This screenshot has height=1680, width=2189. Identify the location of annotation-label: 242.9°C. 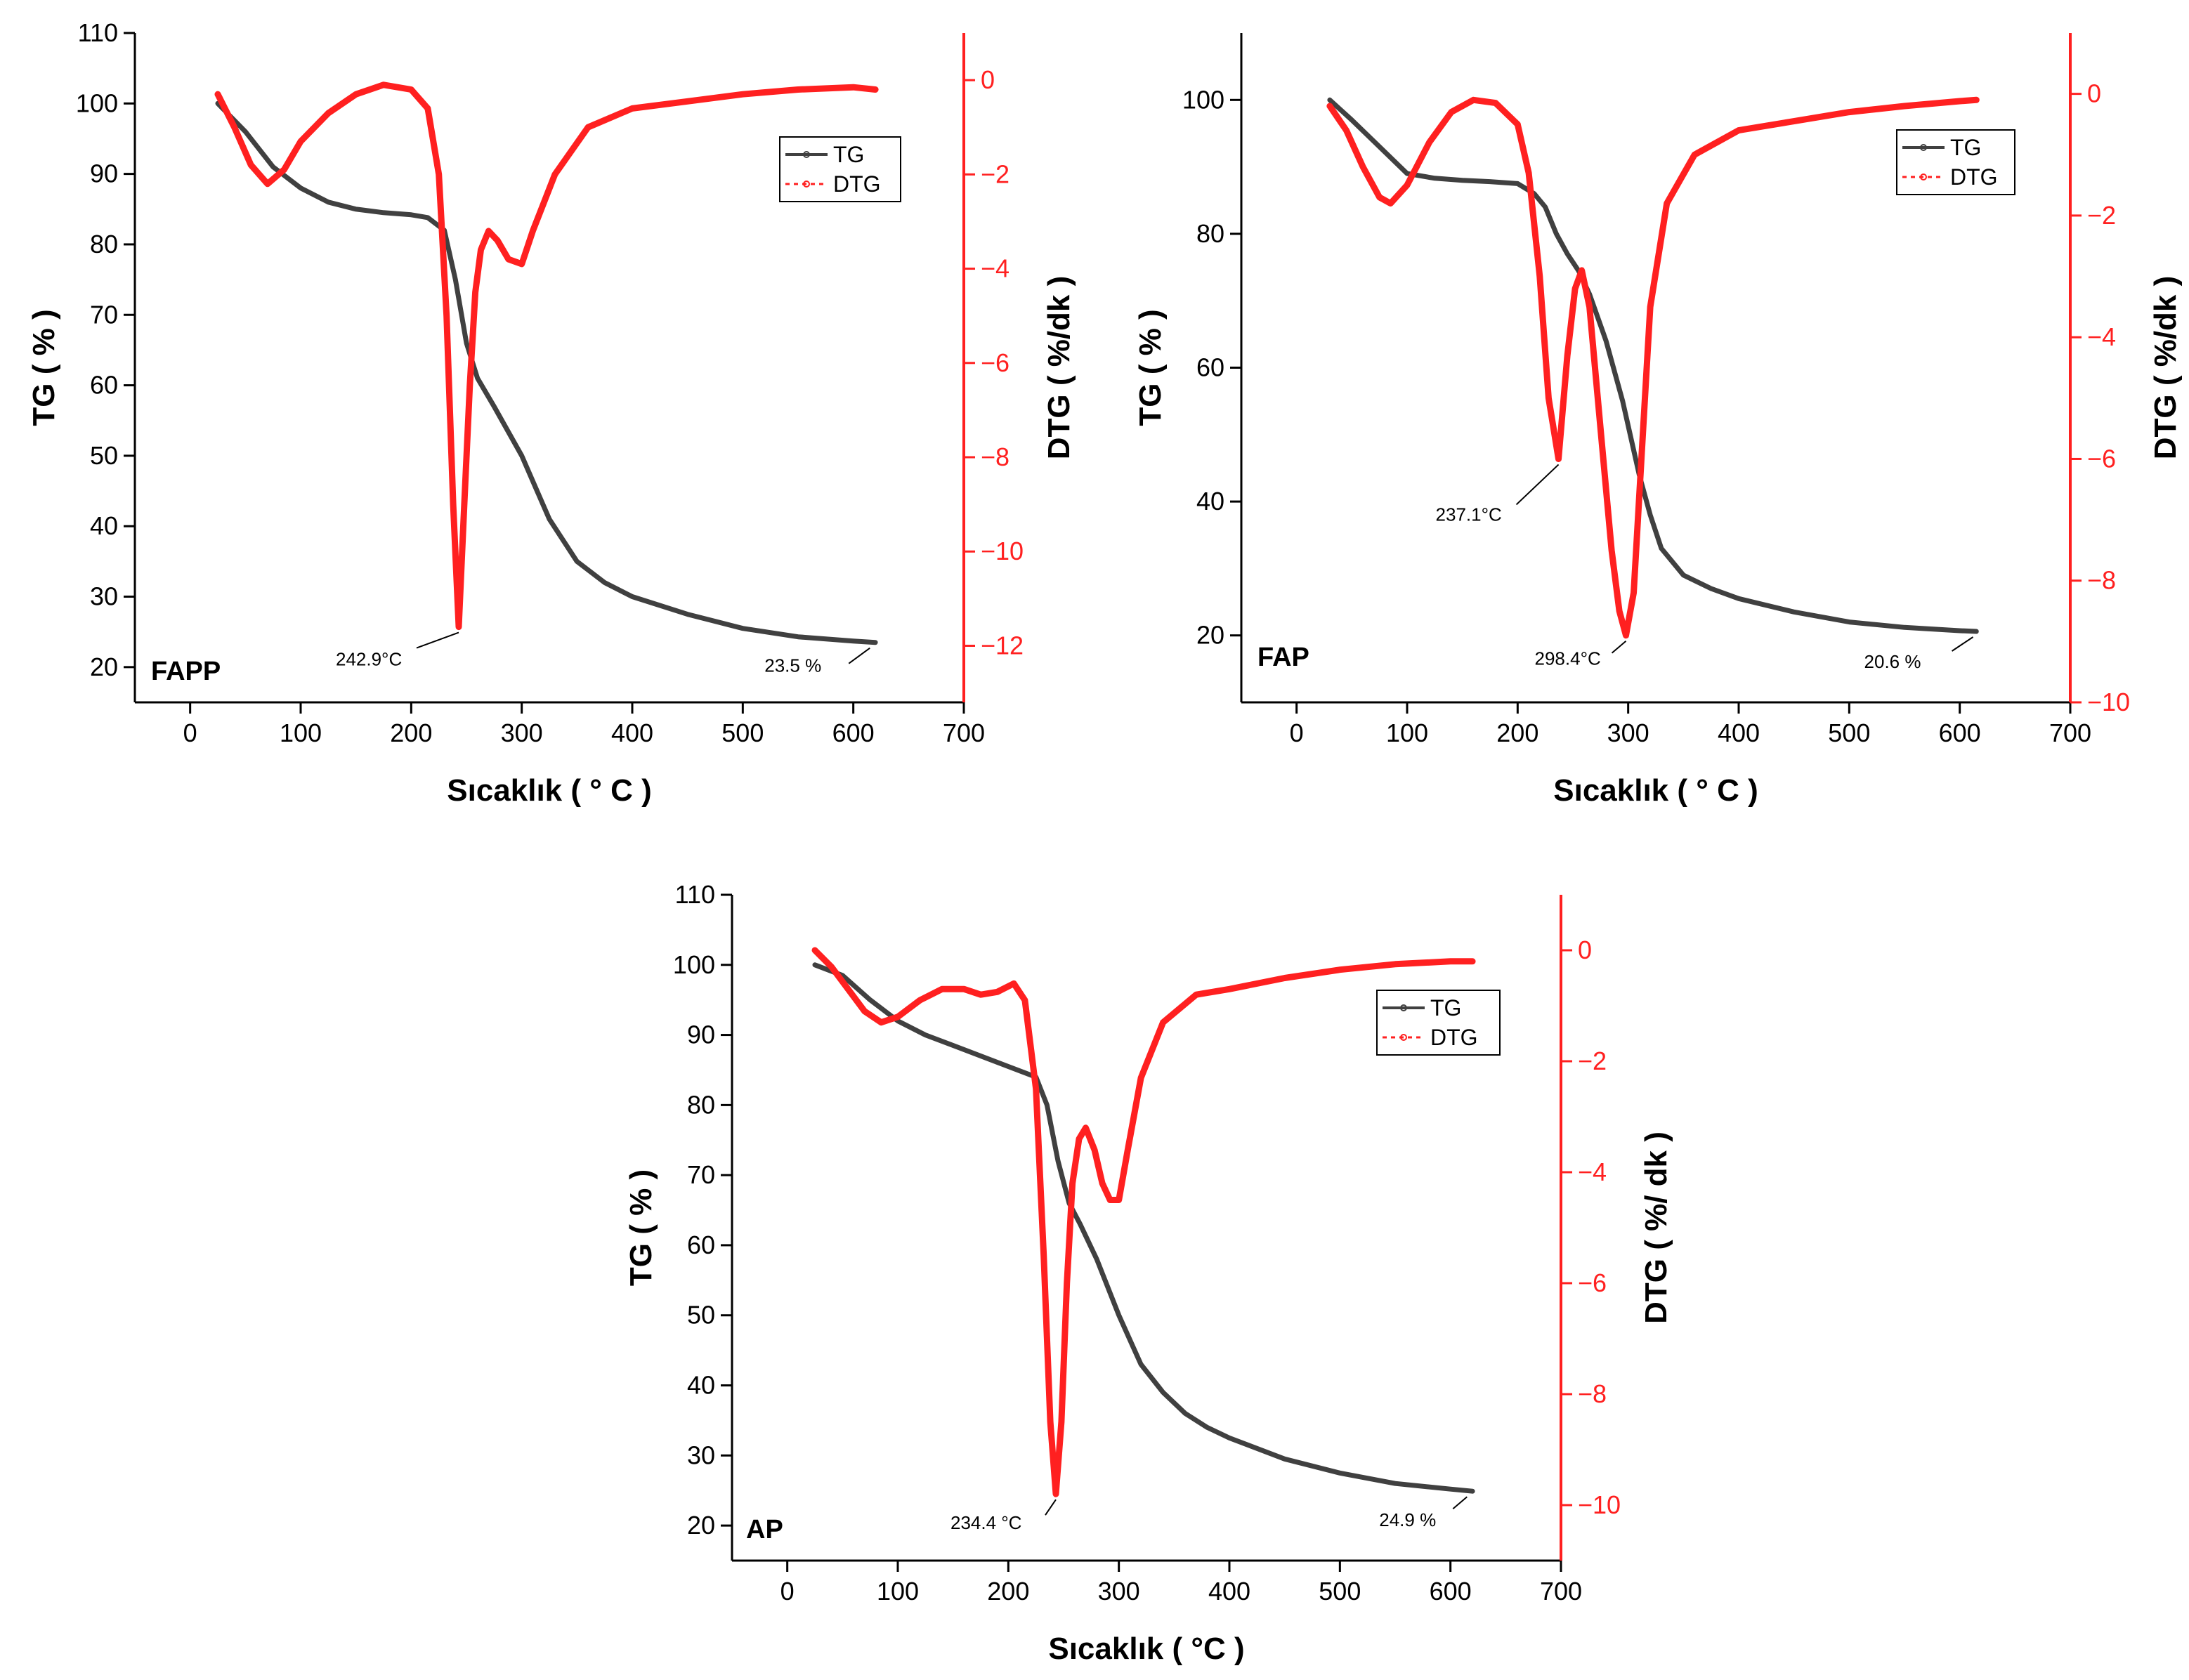
(369, 659).